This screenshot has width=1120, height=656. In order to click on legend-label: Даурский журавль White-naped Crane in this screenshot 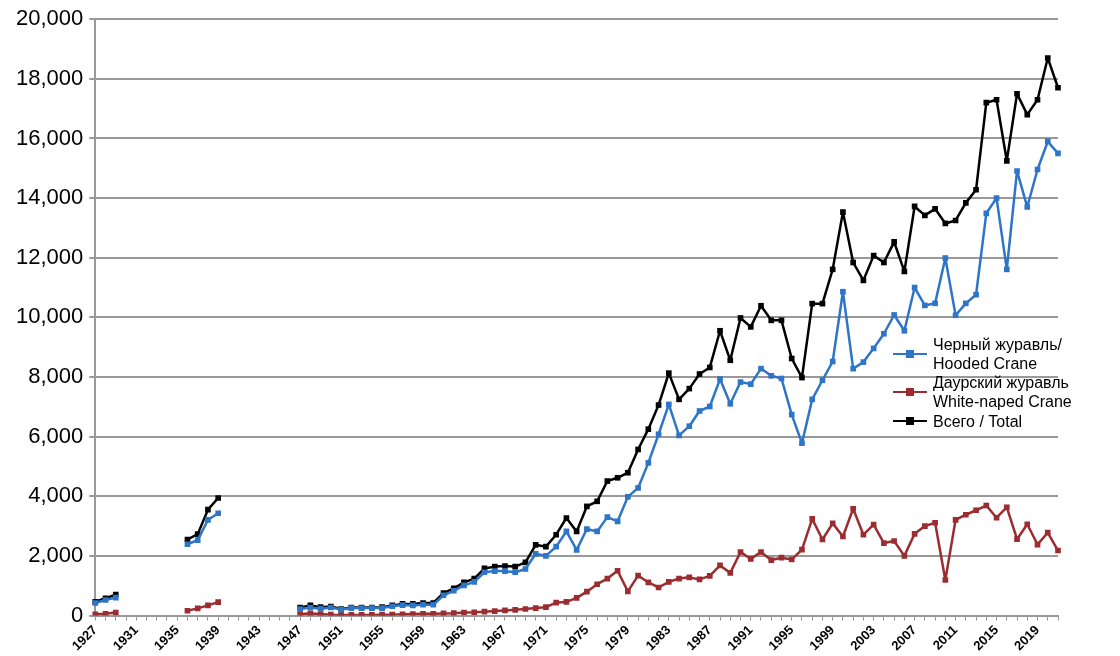, I will do `click(1003, 392)`.